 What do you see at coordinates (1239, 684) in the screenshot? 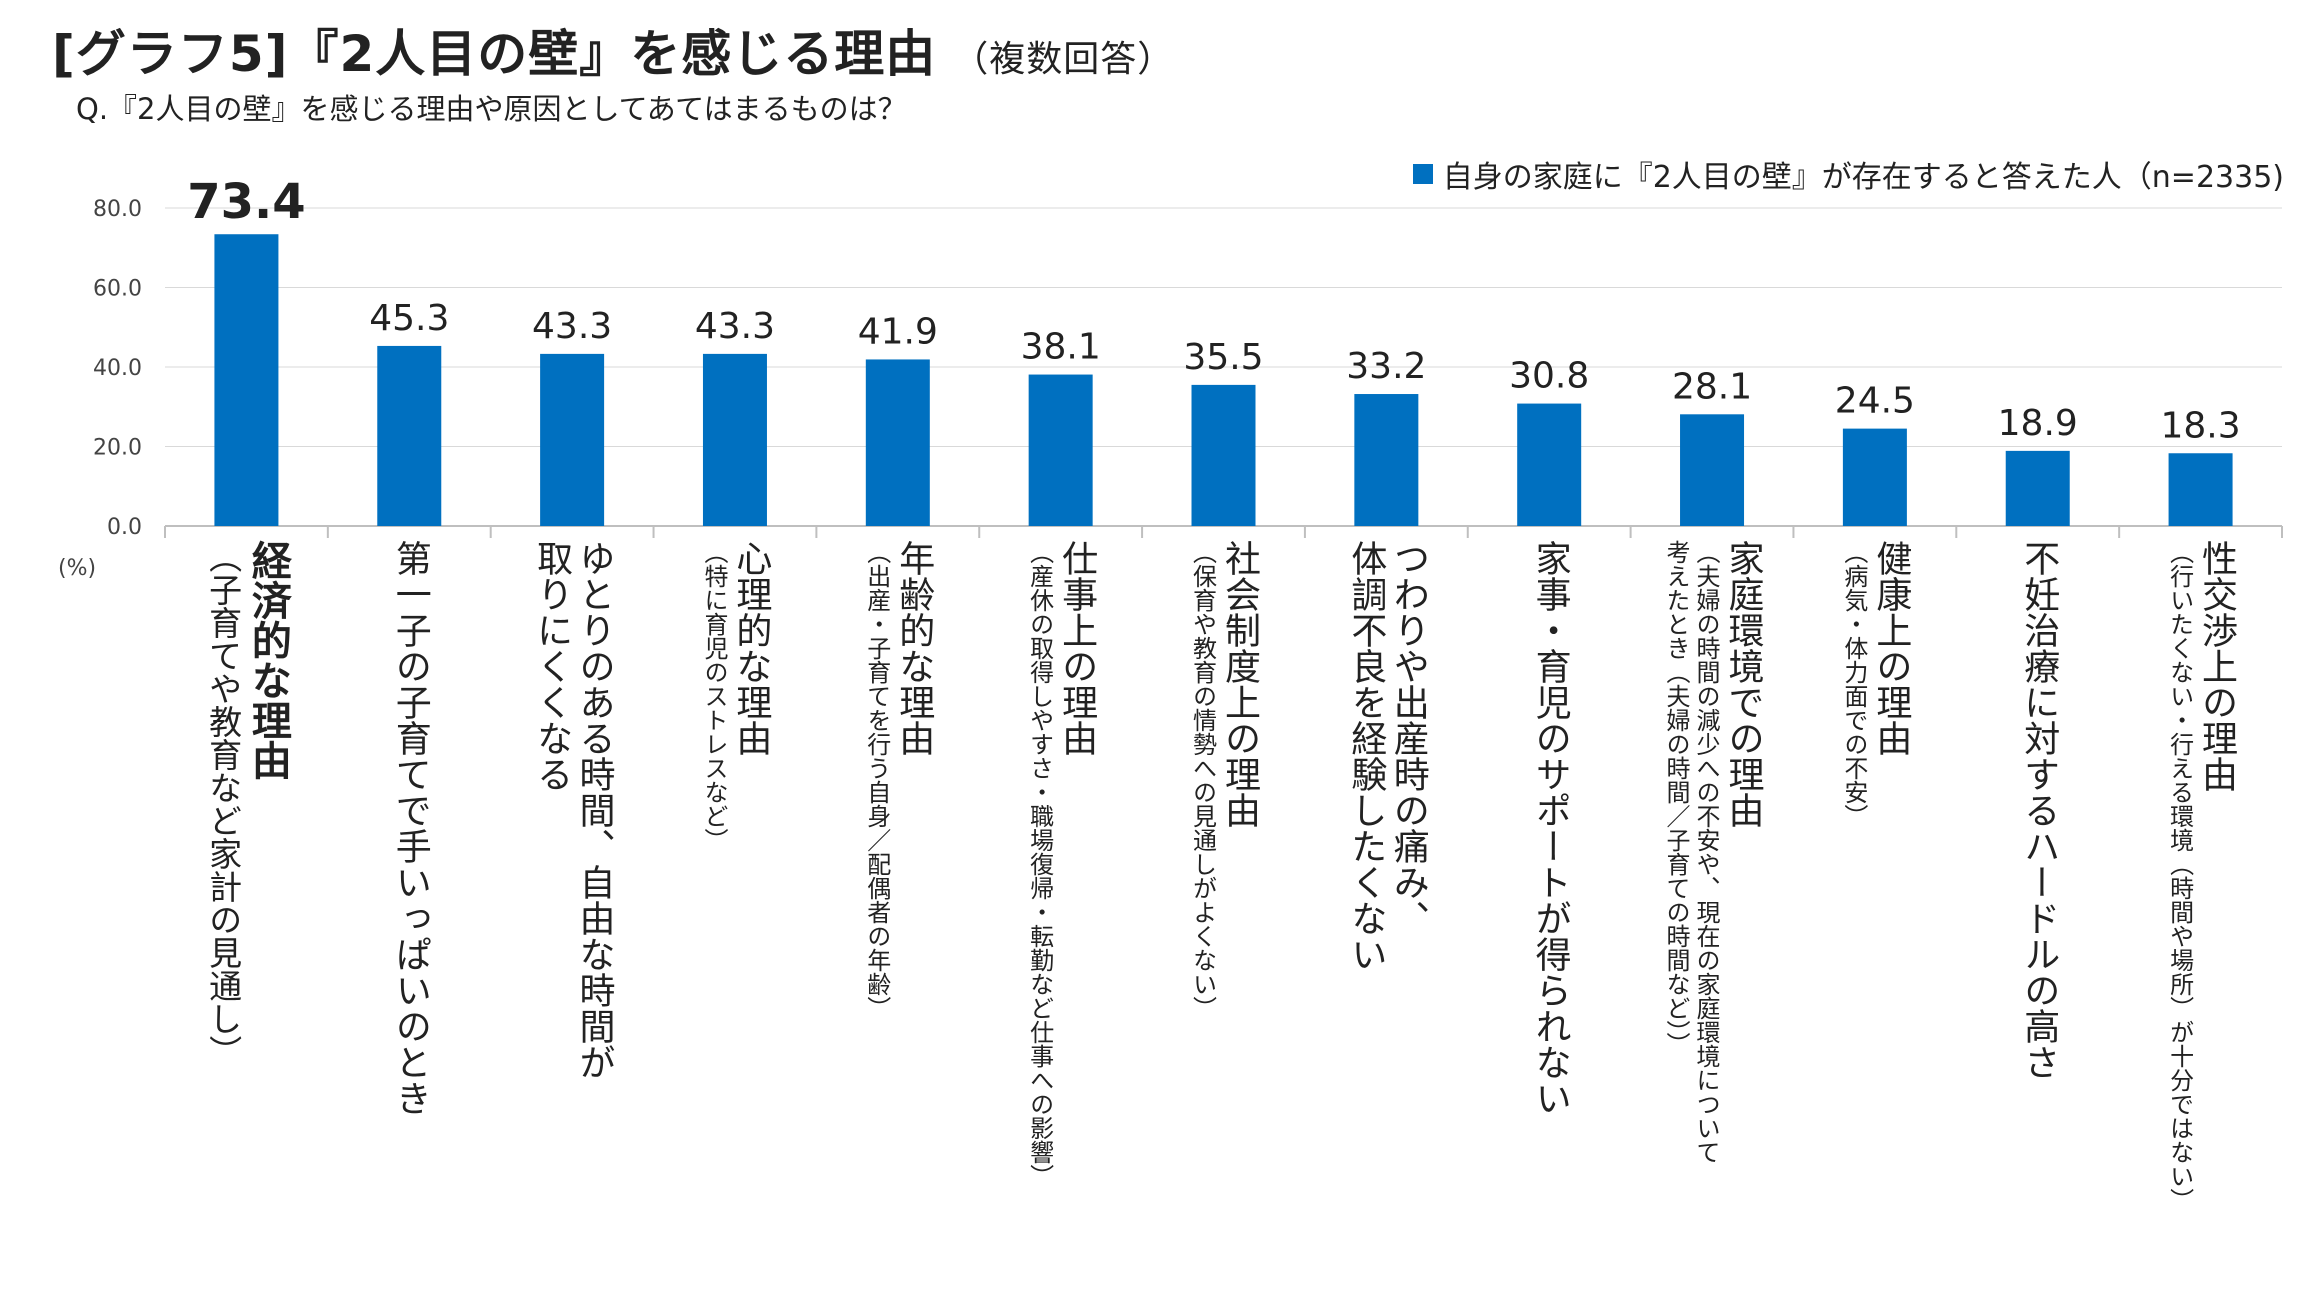
I see `category-name: 社会制度上の理由` at bounding box center [1239, 684].